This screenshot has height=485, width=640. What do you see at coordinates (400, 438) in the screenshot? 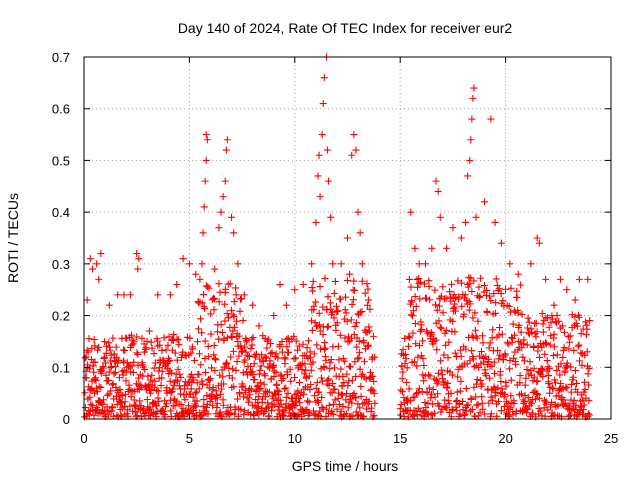
I see `x-tick-label: 15` at bounding box center [400, 438].